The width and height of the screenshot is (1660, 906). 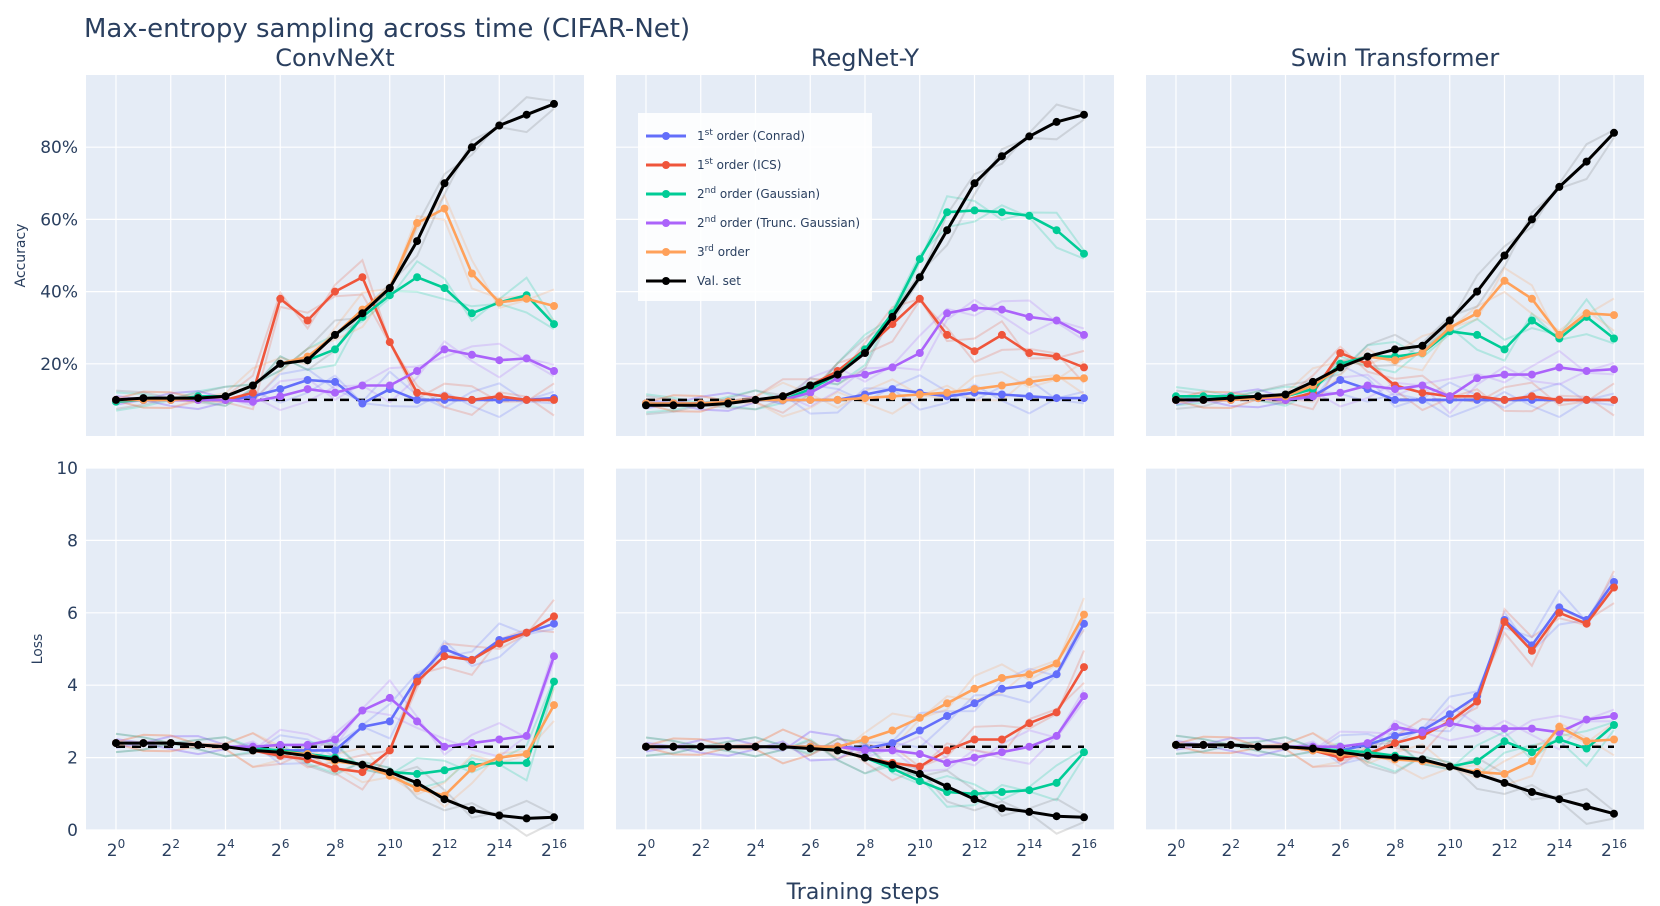 I want to click on x-tick-label: 26, so click(x=810, y=849).